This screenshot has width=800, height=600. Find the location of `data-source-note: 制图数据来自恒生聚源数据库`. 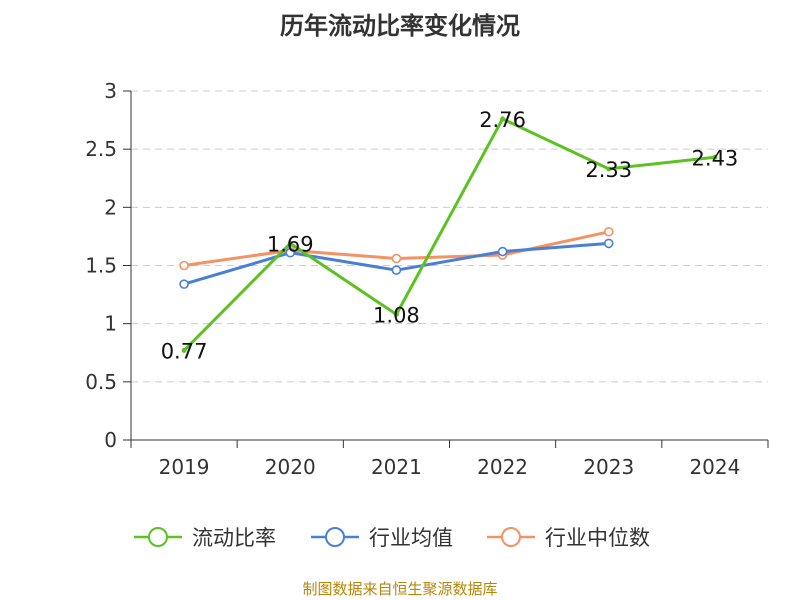

data-source-note: 制图数据来自恒生聚源数据库 is located at coordinates (400, 589).